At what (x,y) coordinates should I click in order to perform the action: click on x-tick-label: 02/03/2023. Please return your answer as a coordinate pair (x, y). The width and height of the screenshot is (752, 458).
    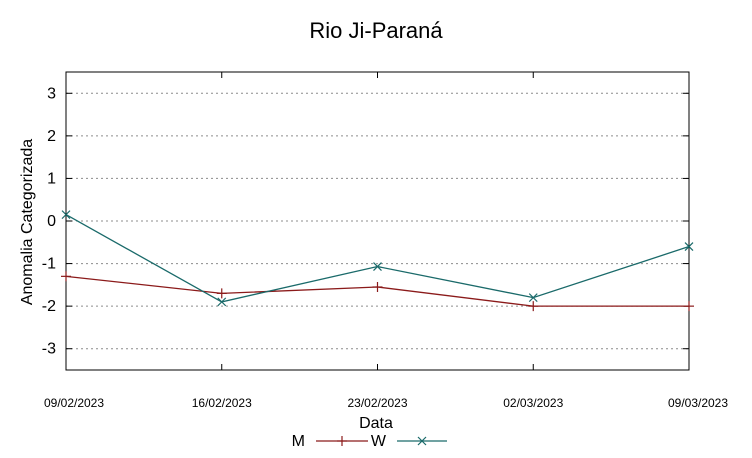
    Looking at the image, I should click on (533, 403).